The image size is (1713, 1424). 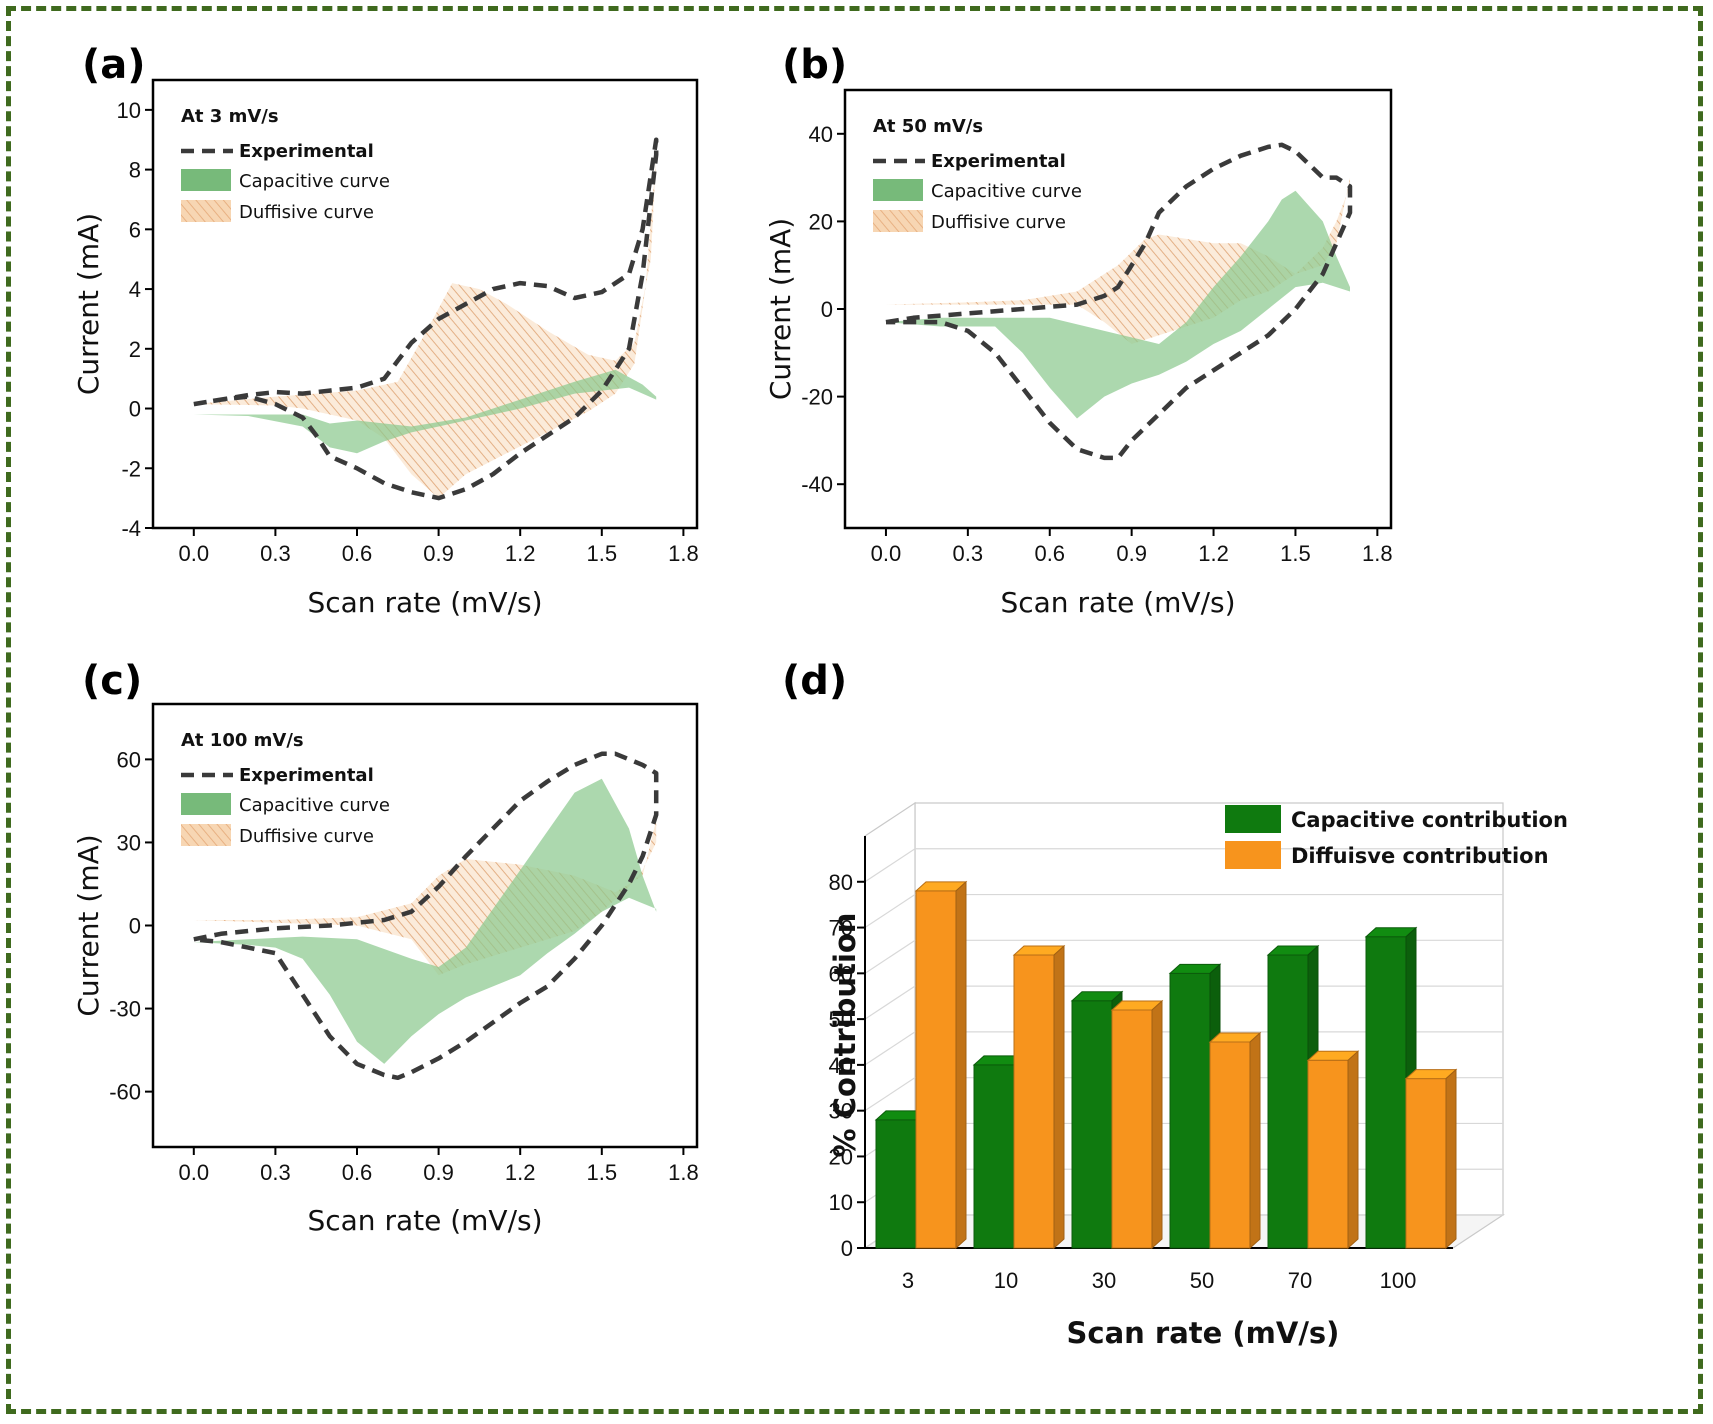 What do you see at coordinates (125, 1009) in the screenshot?
I see `y-tick-label: -30` at bounding box center [125, 1009].